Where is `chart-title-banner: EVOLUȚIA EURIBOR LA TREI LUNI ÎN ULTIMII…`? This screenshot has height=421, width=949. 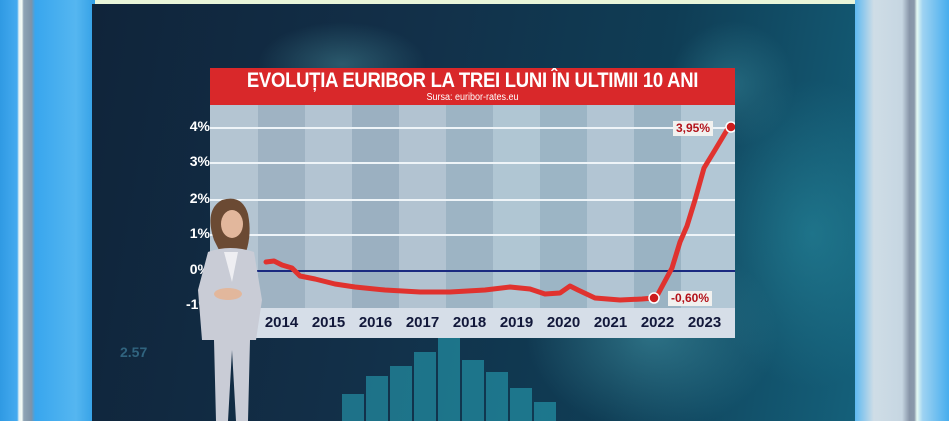 chart-title-banner: EVOLUȚIA EURIBOR LA TREI LUNI ÎN ULTIMII… is located at coordinates (472, 86).